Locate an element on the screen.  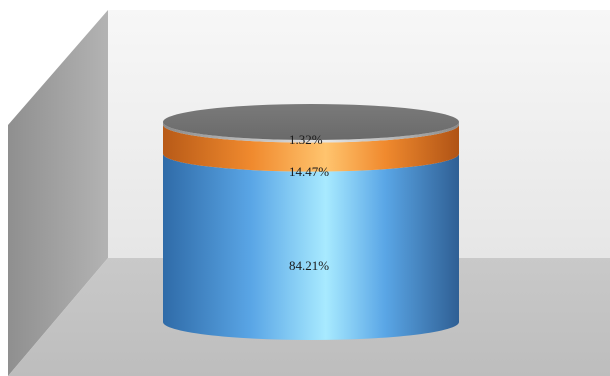
data-label-0: 84.21% is located at coordinates (309, 265).